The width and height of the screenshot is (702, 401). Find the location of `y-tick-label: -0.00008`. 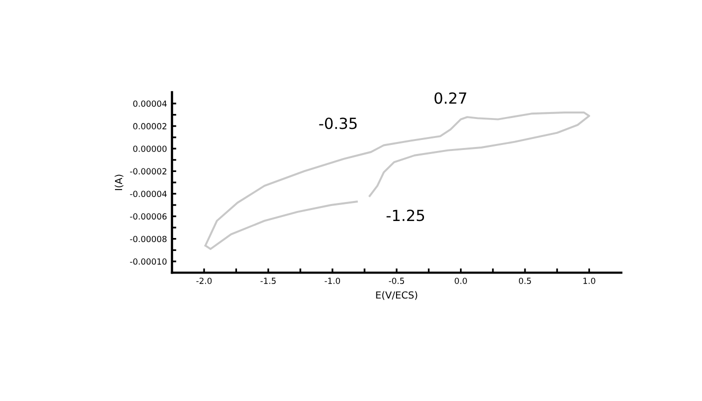

y-tick-label: -0.00008 is located at coordinates (148, 239).